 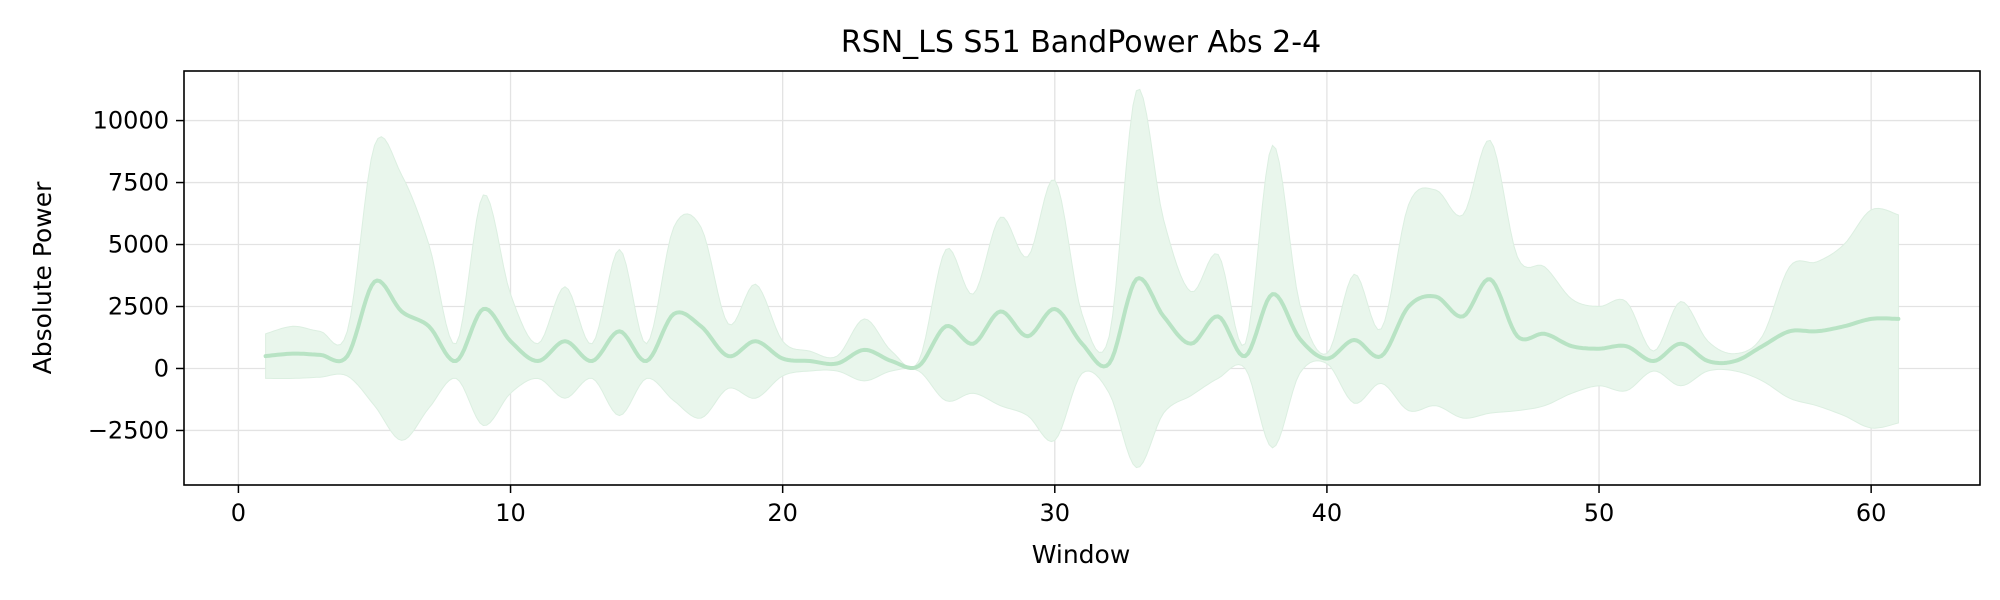 What do you see at coordinates (510, 513) in the screenshot?
I see `x-tick-label: 10` at bounding box center [510, 513].